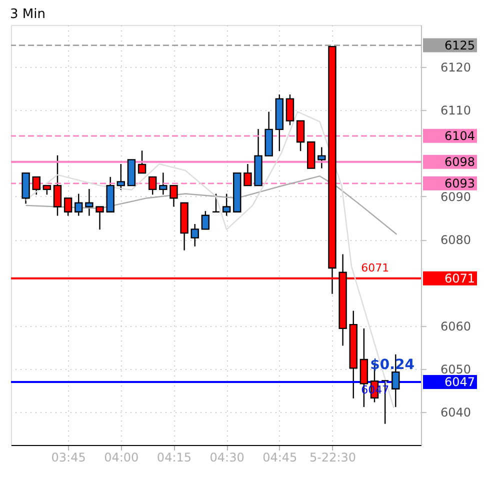  Describe the element at coordinates (227, 457) in the screenshot. I see `x-tick-label: 04:30` at that location.